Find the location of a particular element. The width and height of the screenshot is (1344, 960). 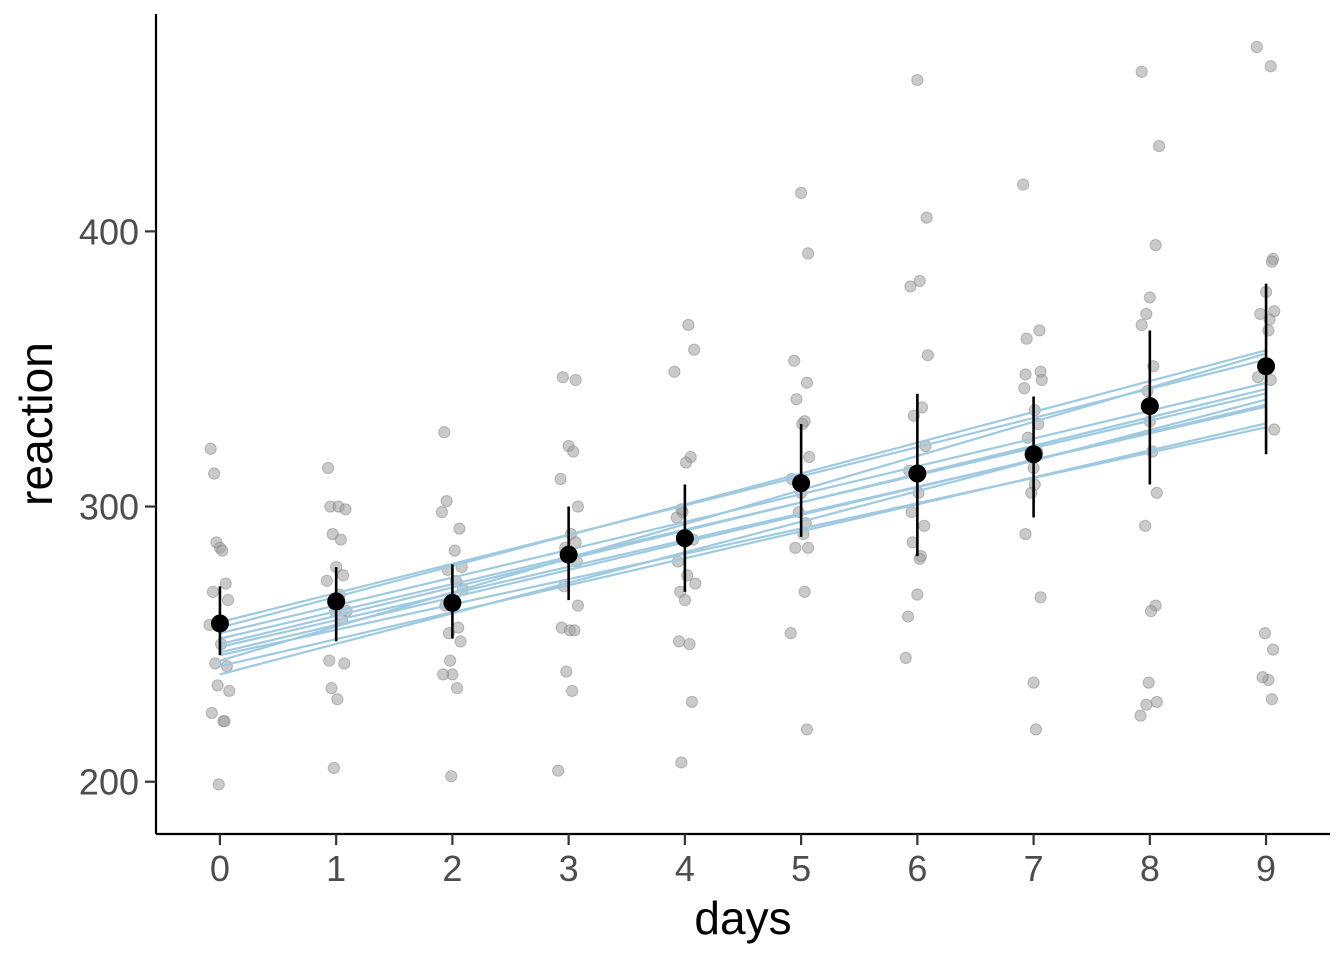

x-tick-label: 2 is located at coordinates (452, 868).